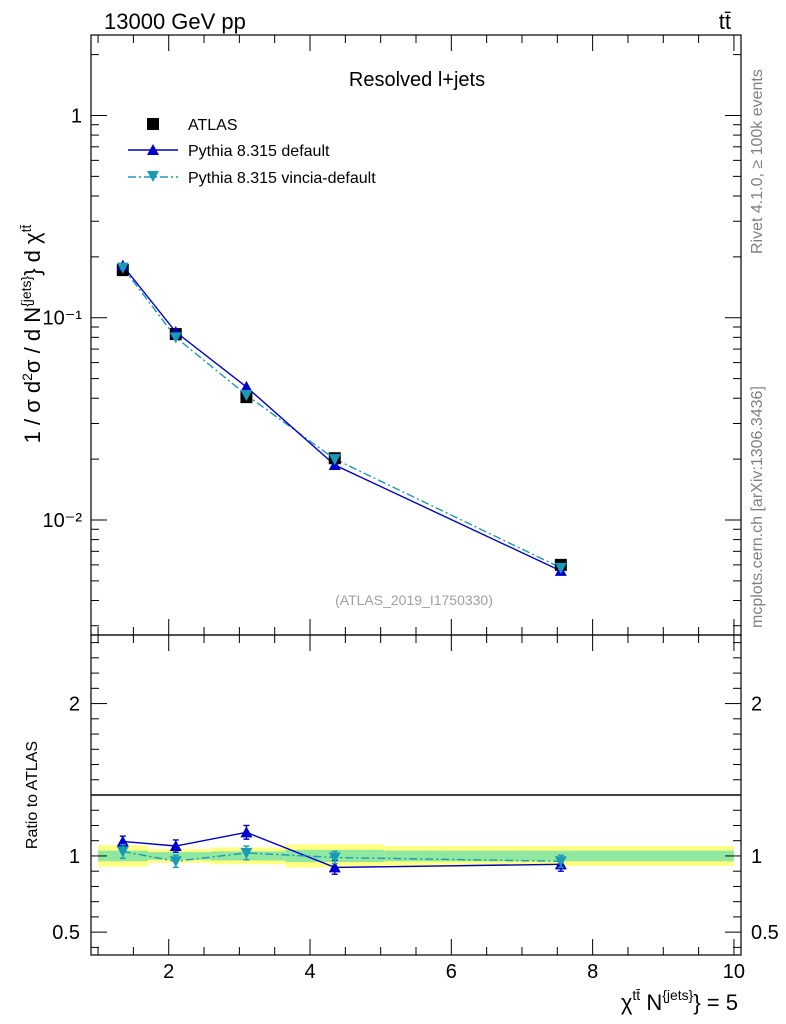 The image size is (786, 1024). Describe the element at coordinates (175, 21) in the screenshot. I see `energy-label: 13000 GeV pp` at that location.